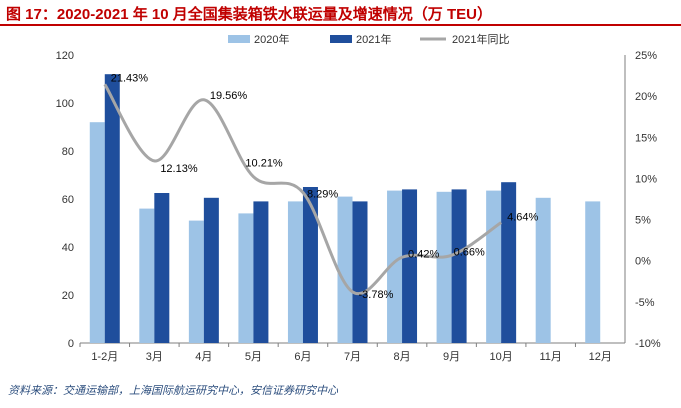 The image size is (681, 408). What do you see at coordinates (648, 344) in the screenshot?
I see `y-right-tick-label: -10%` at bounding box center [648, 344].